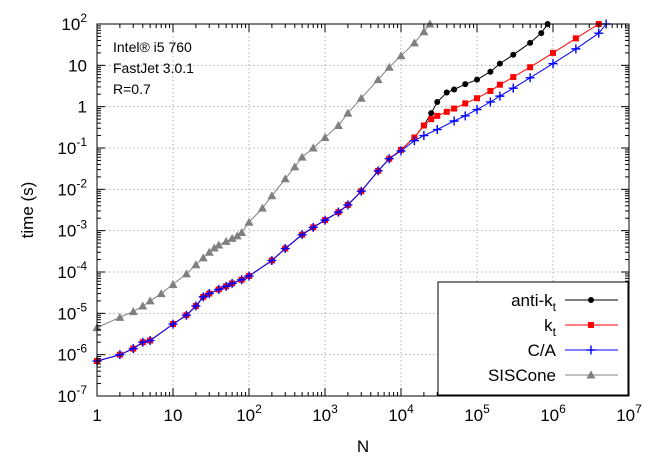 Image resolution: width=658 pixels, height=460 pixels. What do you see at coordinates (77, 65) in the screenshot?
I see `y-tick-label: 10` at bounding box center [77, 65].